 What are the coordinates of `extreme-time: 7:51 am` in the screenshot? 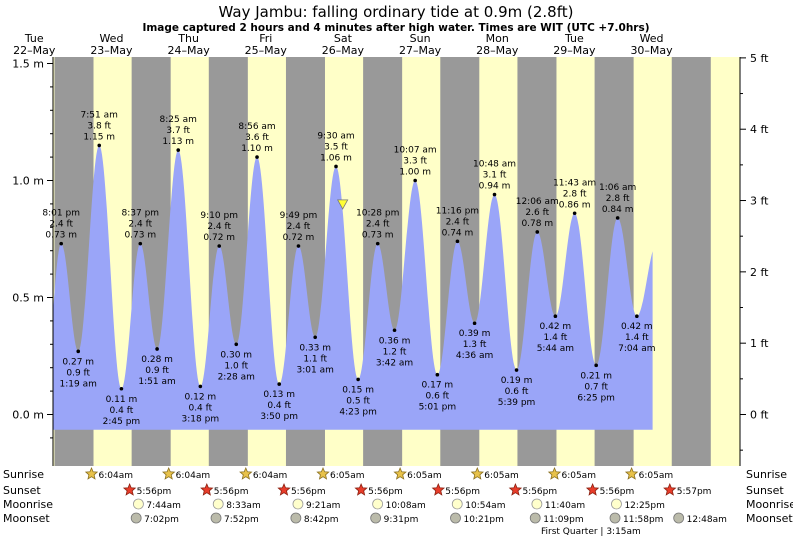 It's located at (99, 115).